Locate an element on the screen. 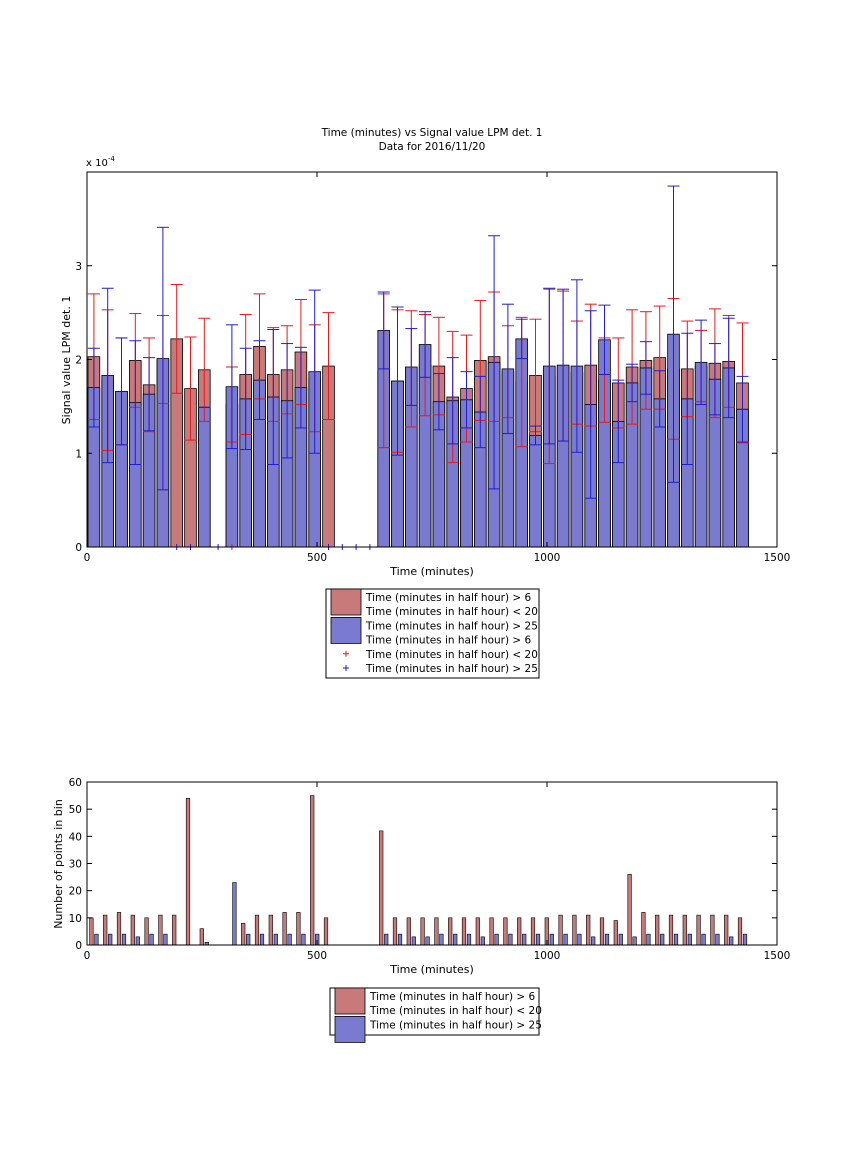 This screenshot has height=1152, width=864. legend-box is located at coordinates (432, 633).